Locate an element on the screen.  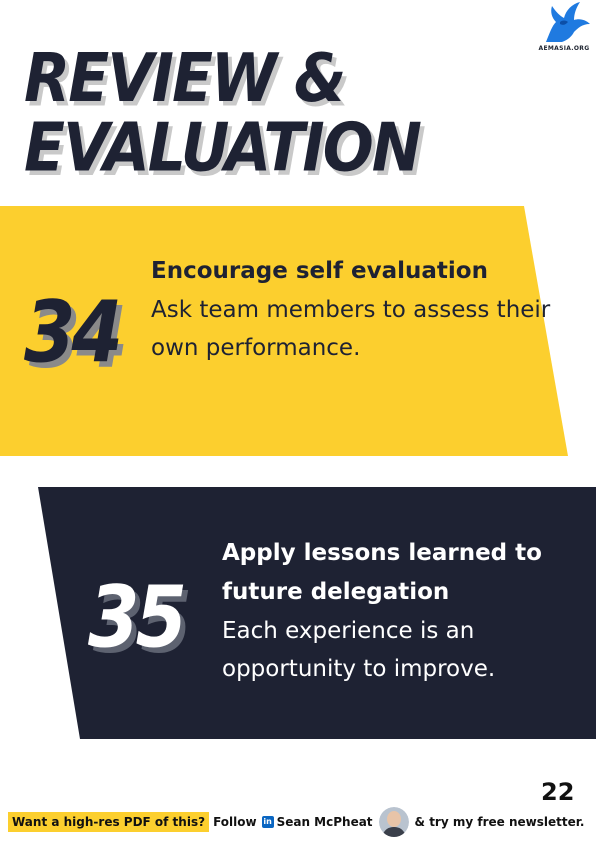
avatar-icon is located at coordinates (393, 822).